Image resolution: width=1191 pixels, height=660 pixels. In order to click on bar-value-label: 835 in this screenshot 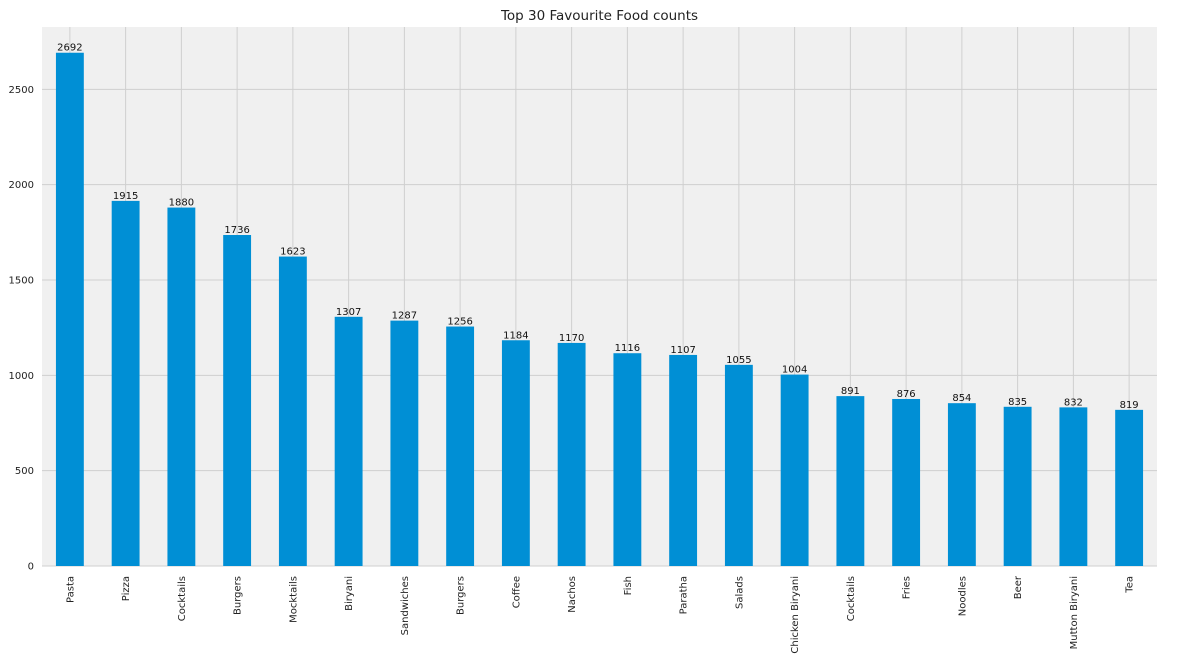, I will do `click(1017, 402)`.